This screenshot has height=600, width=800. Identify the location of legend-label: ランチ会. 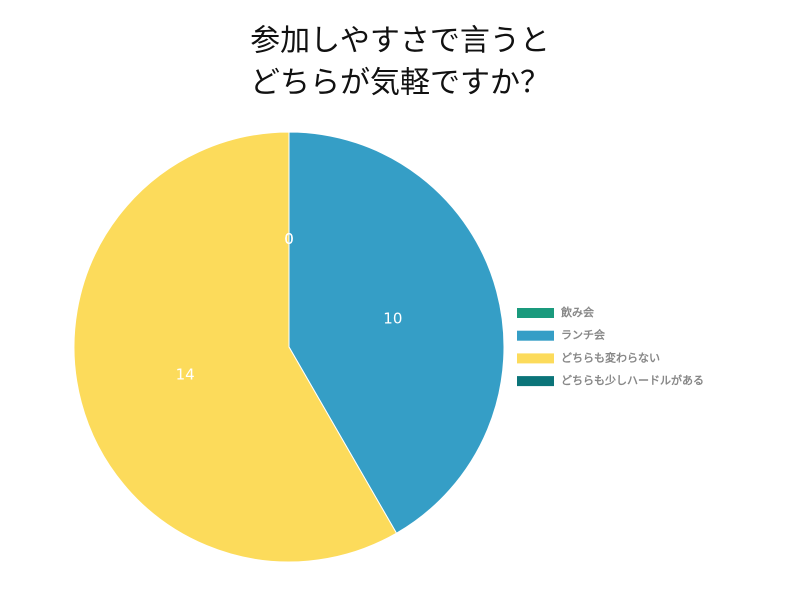
(583, 335).